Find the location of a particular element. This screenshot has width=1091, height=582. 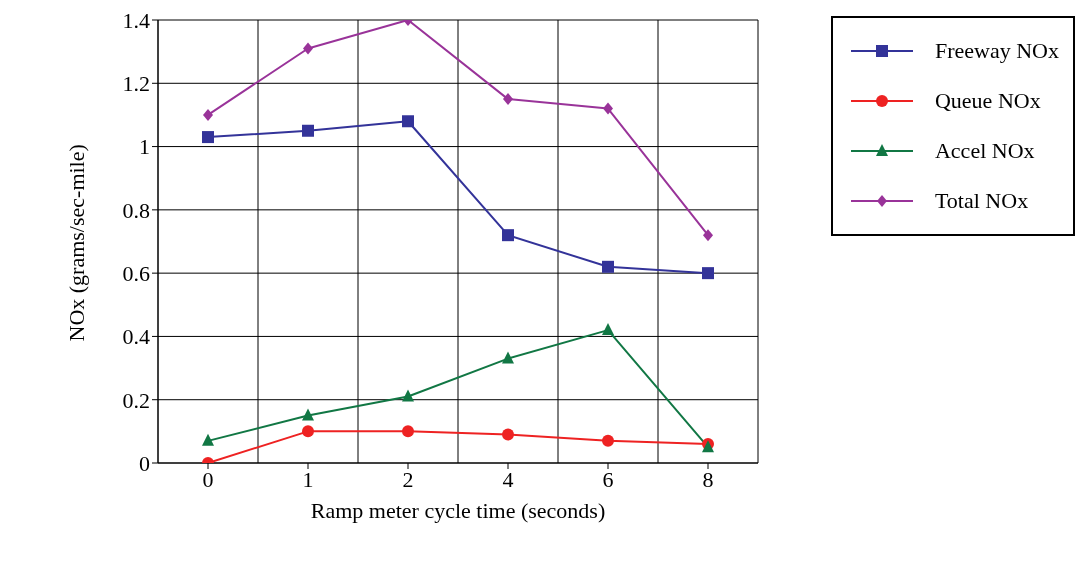

legend-label: Total NOx is located at coordinates (981, 201).